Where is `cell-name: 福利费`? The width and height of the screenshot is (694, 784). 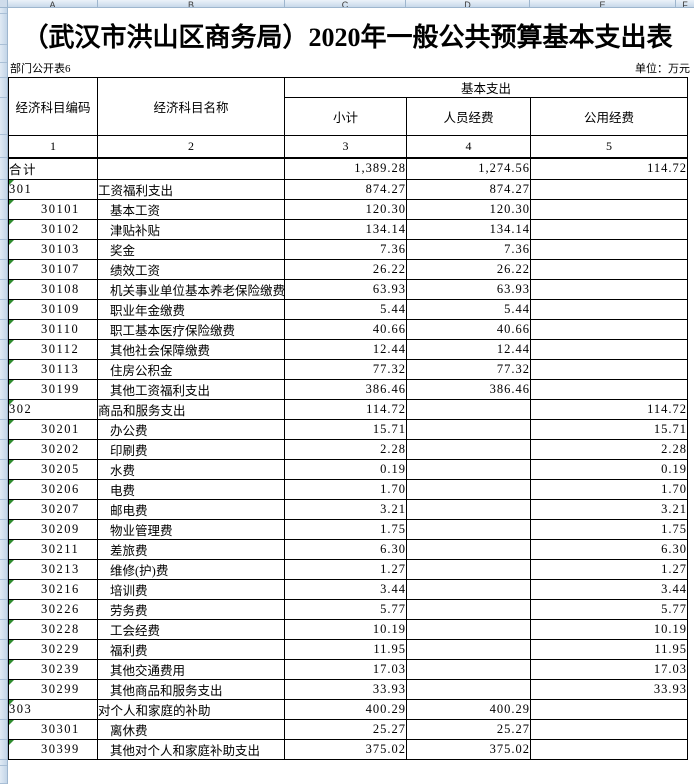
cell-name: 福利费 is located at coordinates (191, 649).